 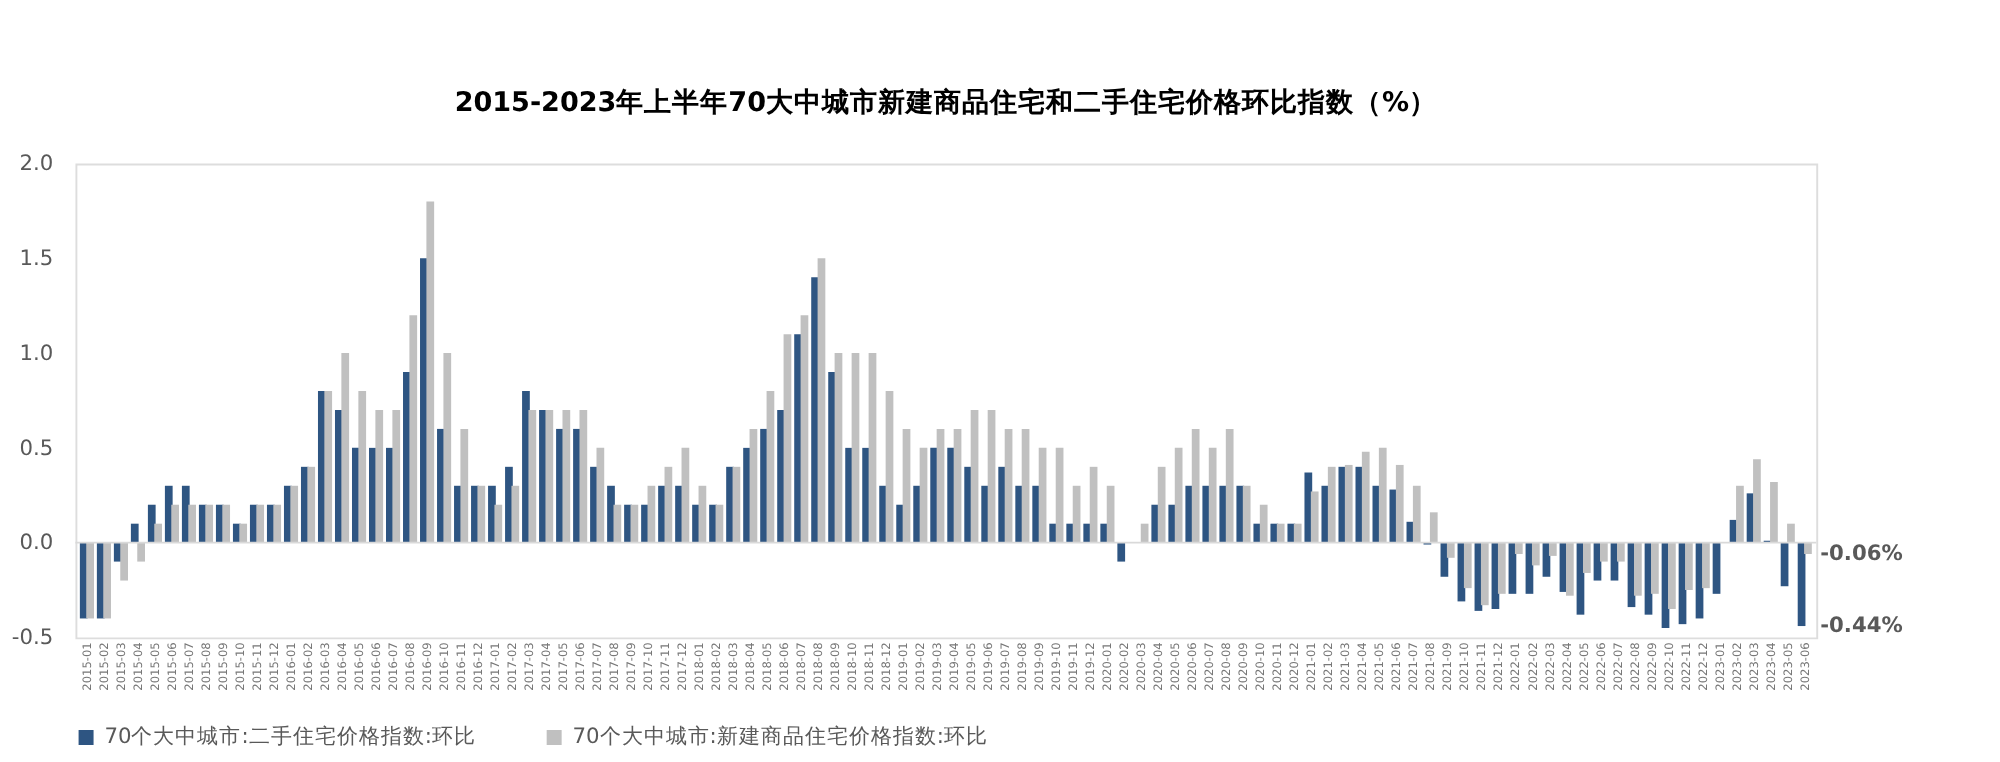 I want to click on y-tick-label: 2.0, so click(x=36, y=163).